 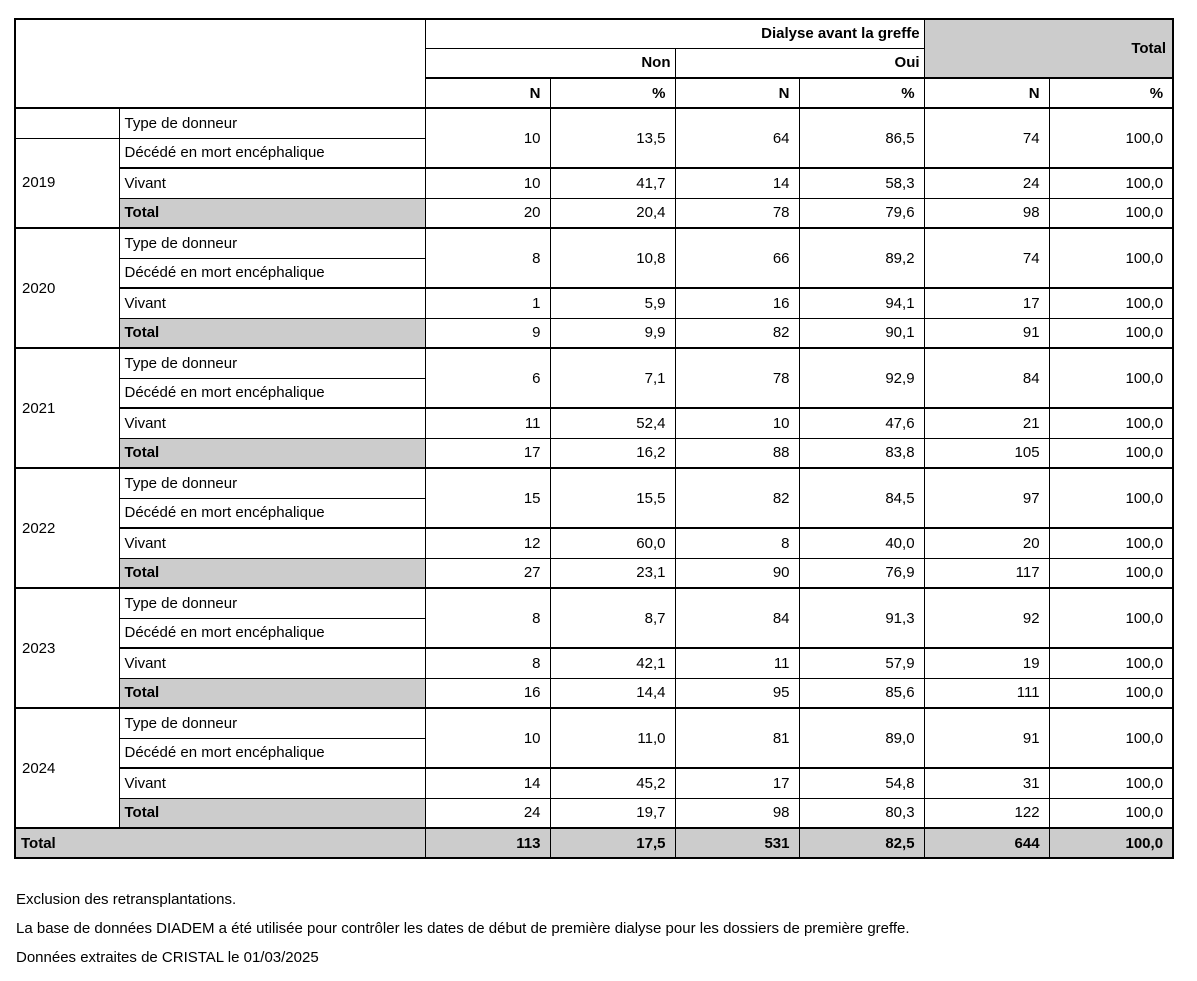 What do you see at coordinates (986, 663) in the screenshot?
I see `data-cell: 19` at bounding box center [986, 663].